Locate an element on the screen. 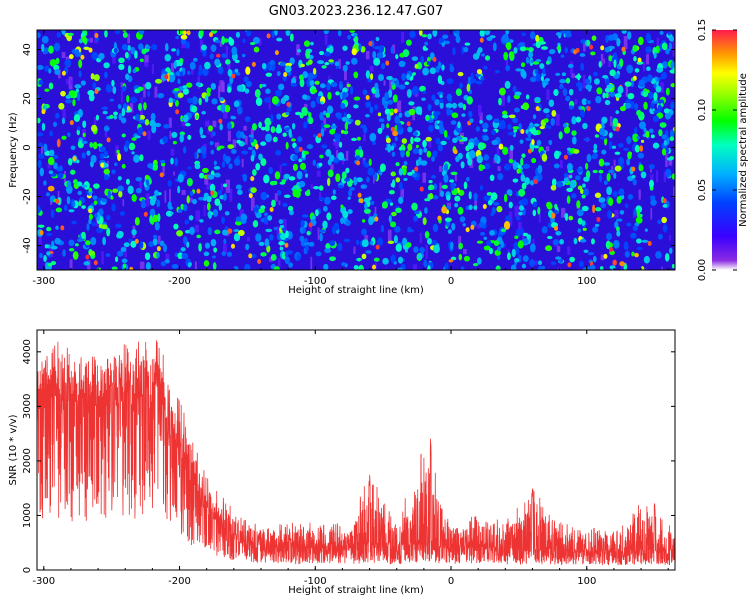 This screenshot has width=750, height=600. x-tick-label: 0 is located at coordinates (451, 281).